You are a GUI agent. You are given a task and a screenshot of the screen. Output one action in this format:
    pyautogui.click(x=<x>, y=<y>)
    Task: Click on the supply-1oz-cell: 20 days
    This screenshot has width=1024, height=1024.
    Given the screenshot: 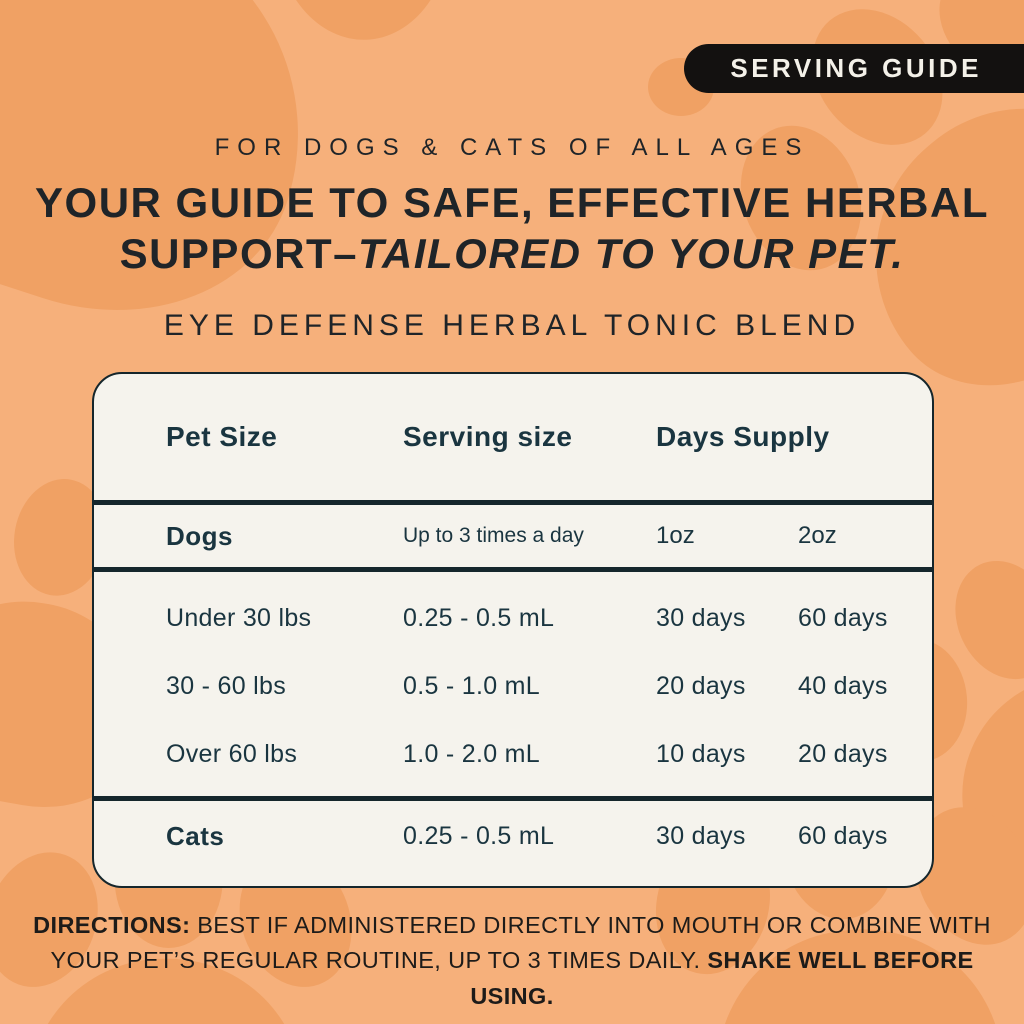 What is the action you would take?
    pyautogui.click(x=701, y=685)
    